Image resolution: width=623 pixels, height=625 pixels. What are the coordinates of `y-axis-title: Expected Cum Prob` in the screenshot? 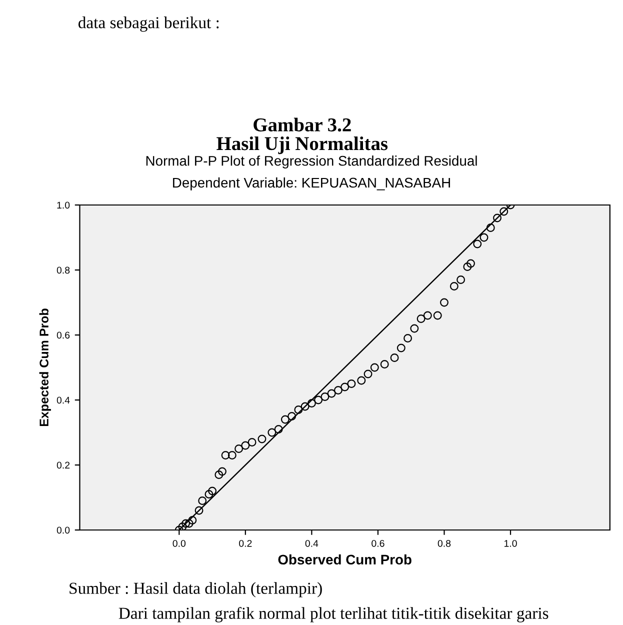 It's located at (45, 367).